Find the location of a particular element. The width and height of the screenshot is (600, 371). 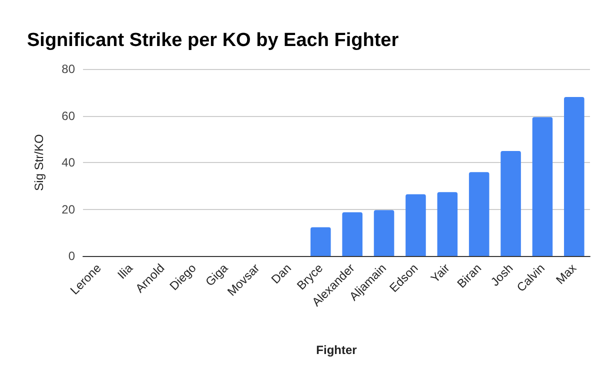

x-axis-title: Fighter is located at coordinates (337, 350).